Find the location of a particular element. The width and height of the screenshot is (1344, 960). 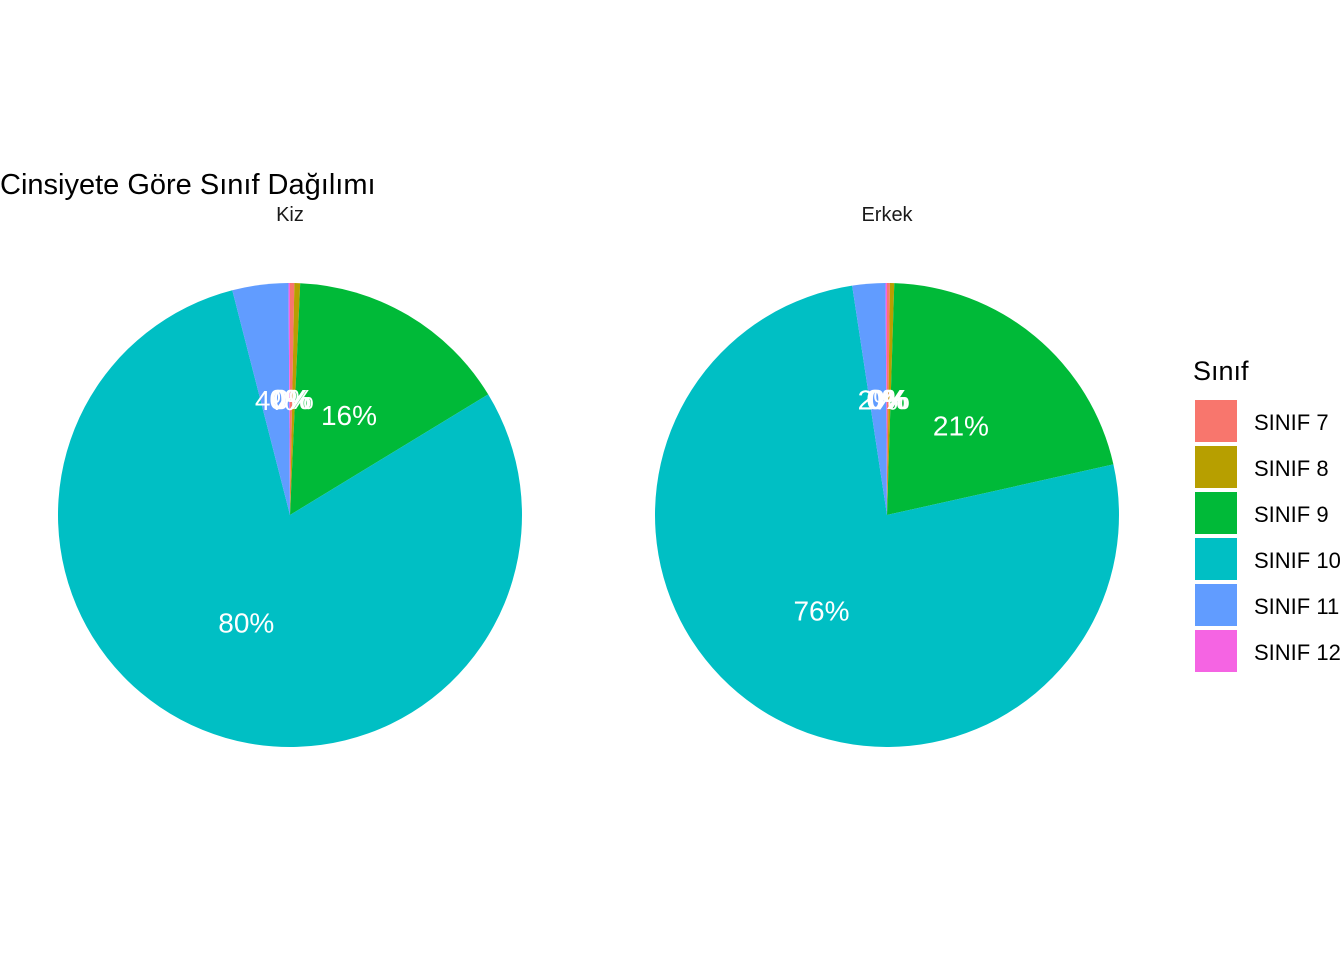

legend-title: Sınıf is located at coordinates (1221, 371).